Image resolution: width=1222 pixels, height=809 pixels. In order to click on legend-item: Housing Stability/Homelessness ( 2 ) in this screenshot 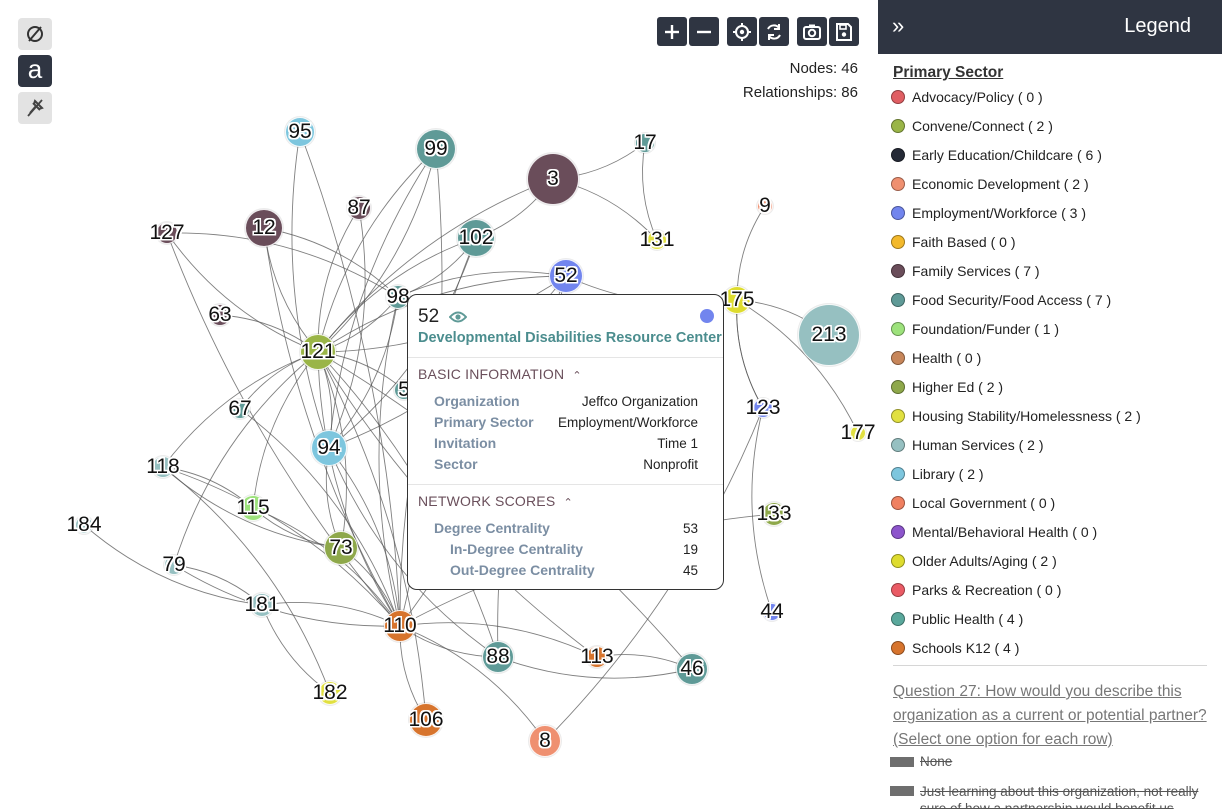, I will do `click(1016, 416)`.